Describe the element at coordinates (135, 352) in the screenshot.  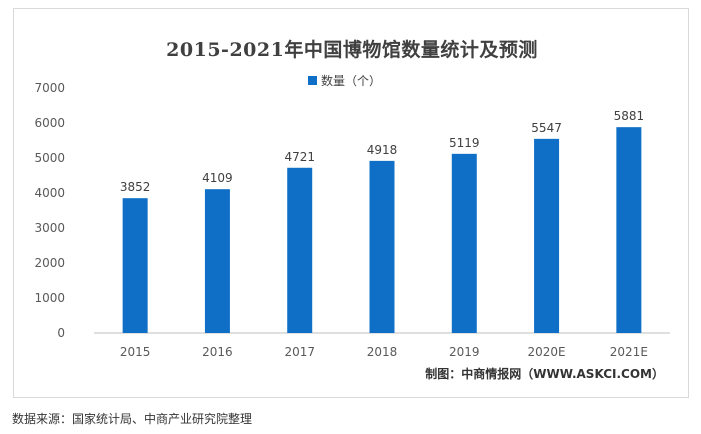
I see `x-tick-label: 2015` at that location.